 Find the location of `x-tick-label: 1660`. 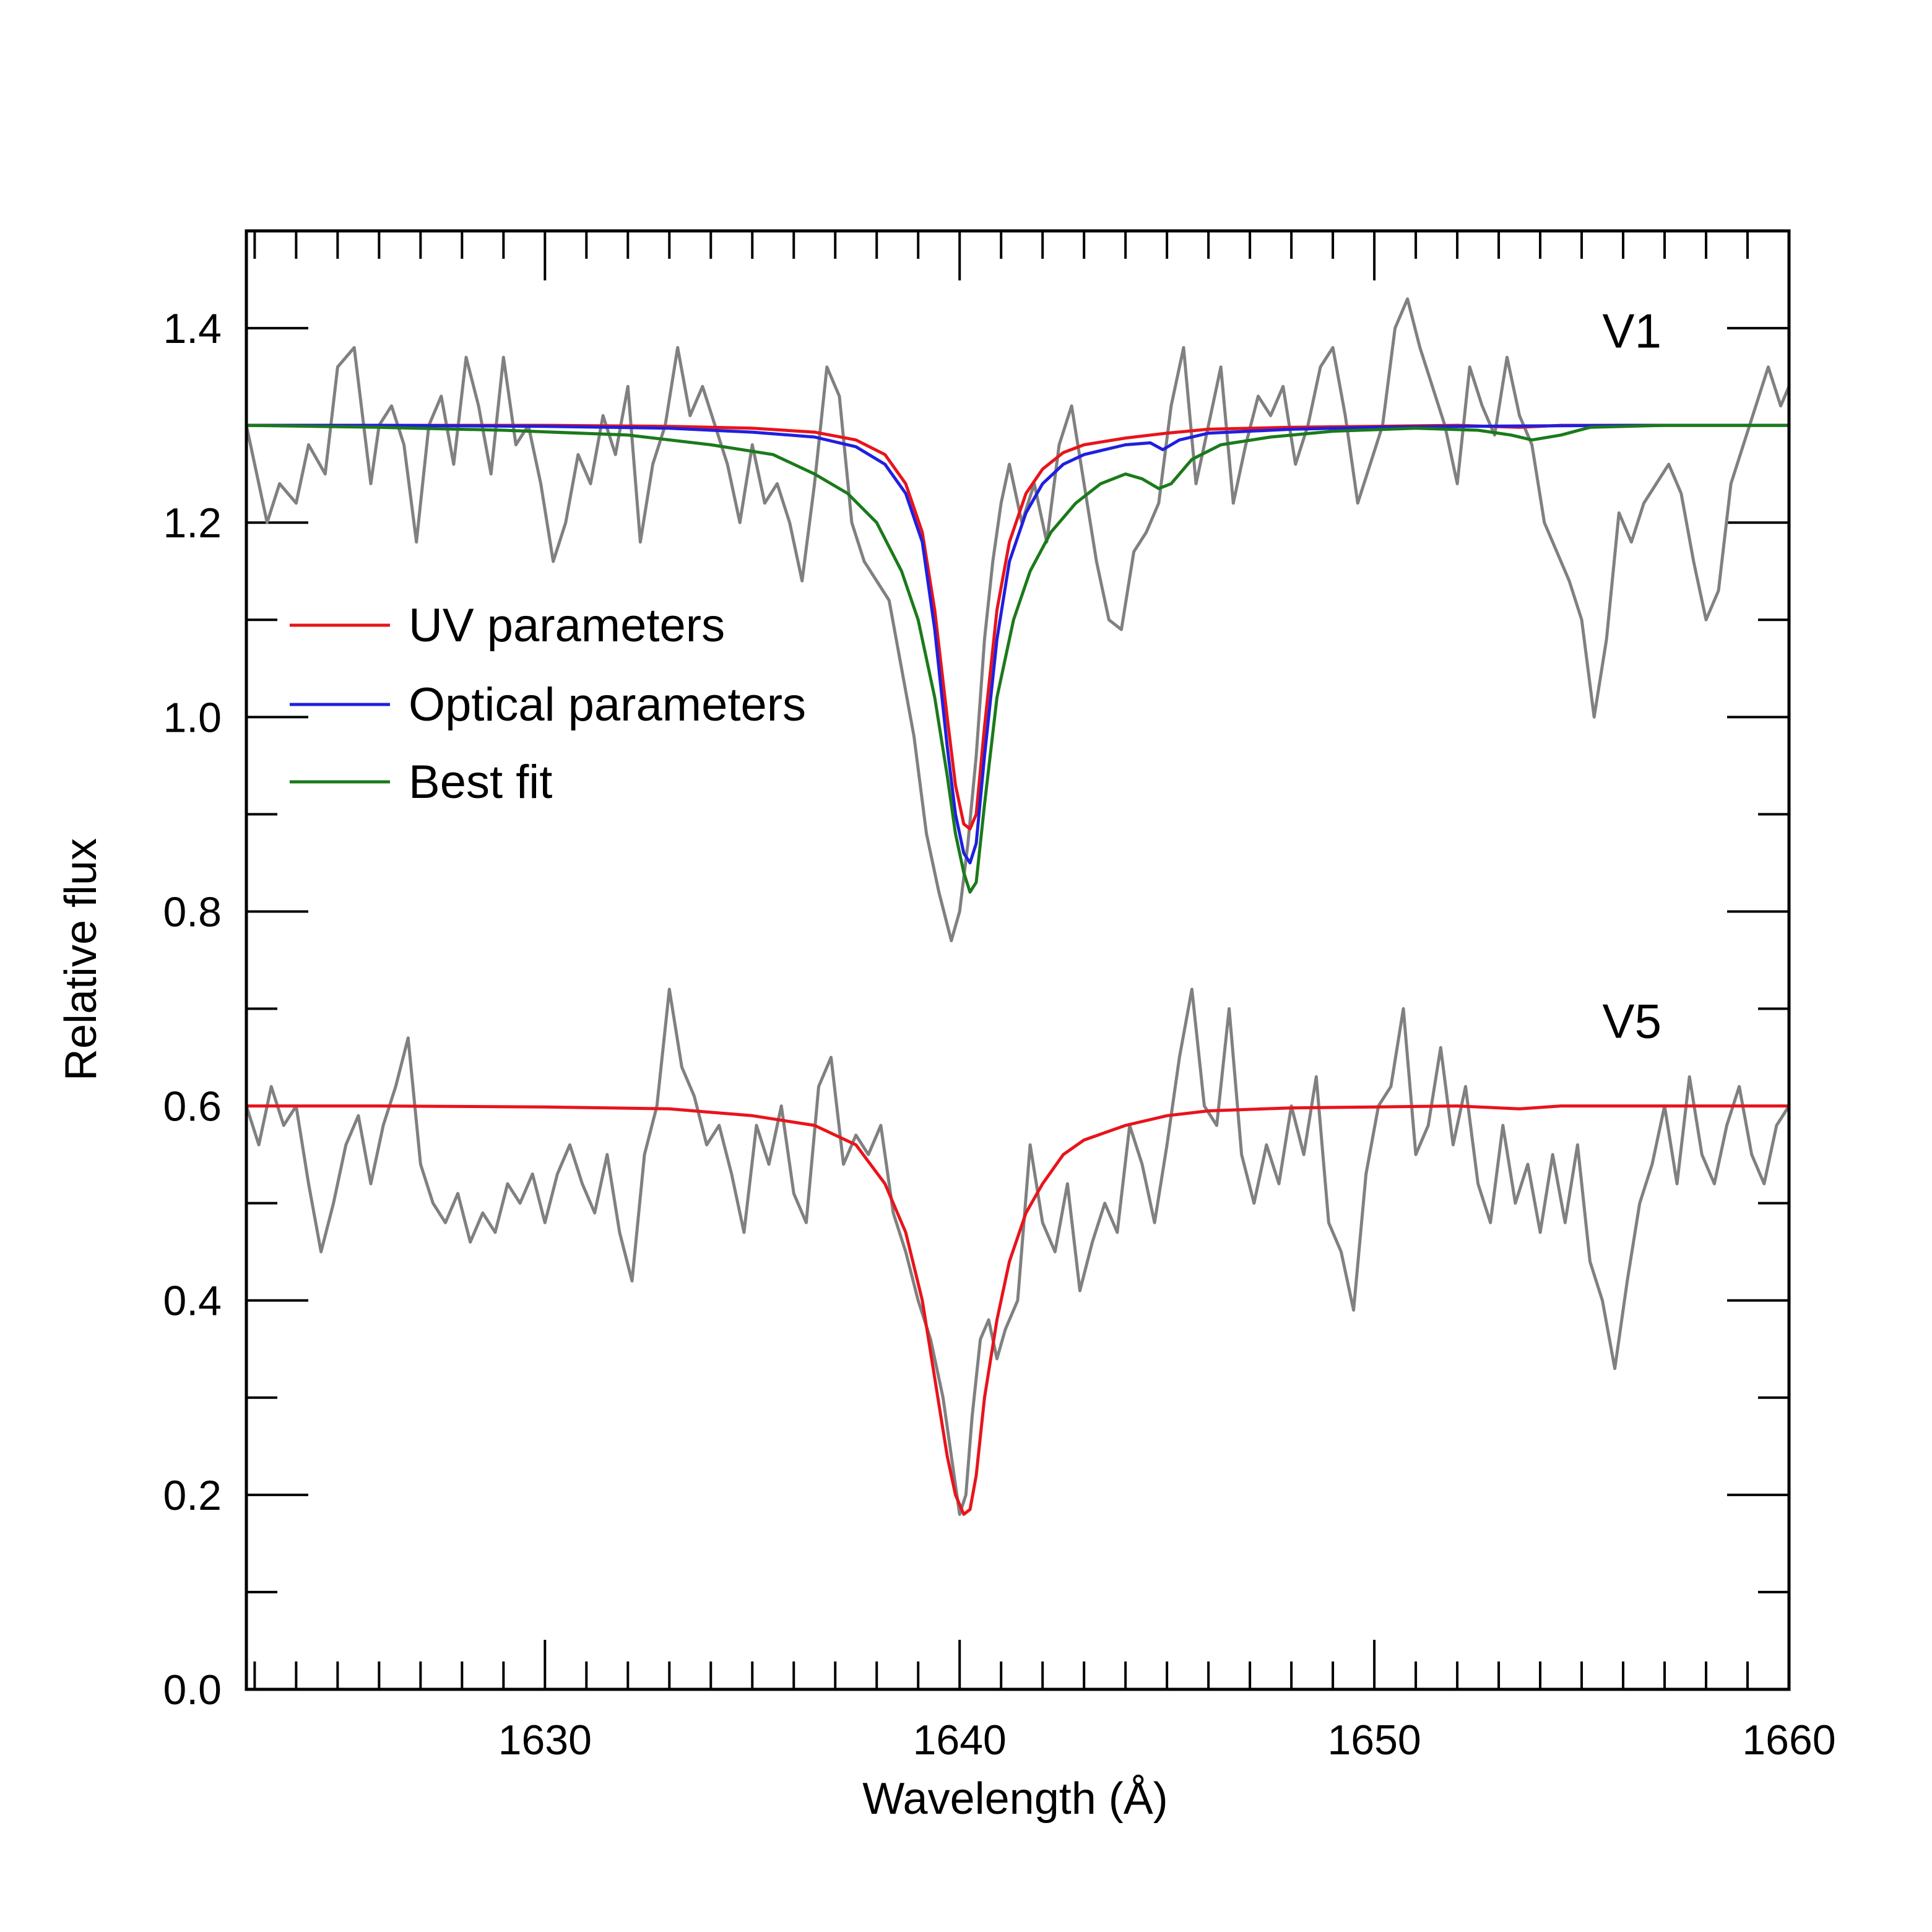

x-tick-label: 1660 is located at coordinates (1788, 1740).